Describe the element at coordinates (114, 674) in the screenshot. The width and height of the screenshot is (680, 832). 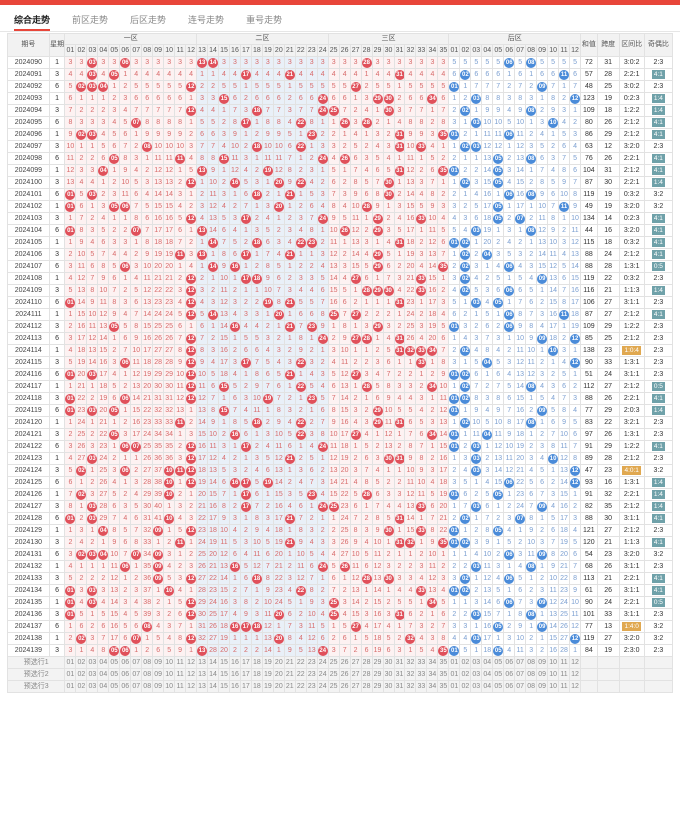
I see `prediction-front-cell: 05` at that location.